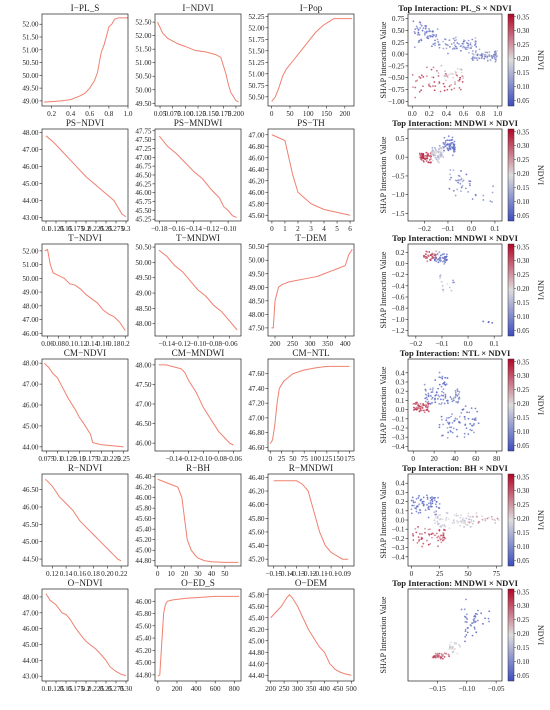  What do you see at coordinates (177, 689) in the screenshot?
I see `x-tick-label: 200` at bounding box center [177, 689].